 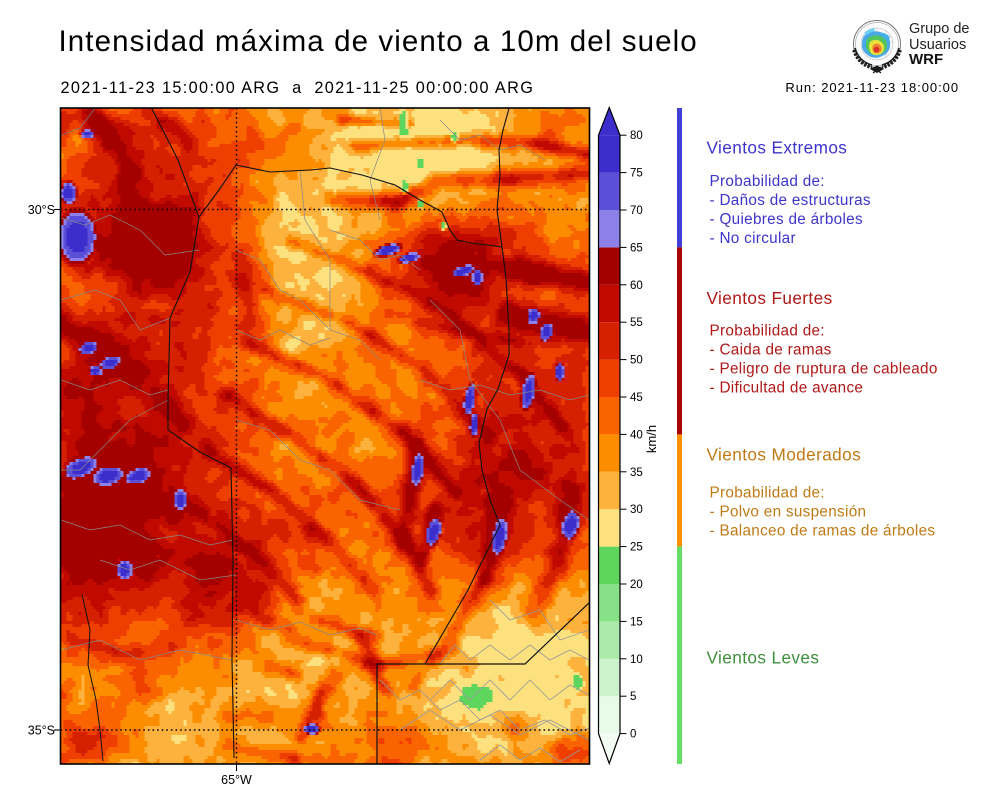 What do you see at coordinates (236, 780) in the screenshot?
I see `svg-text: 65°W` at bounding box center [236, 780].